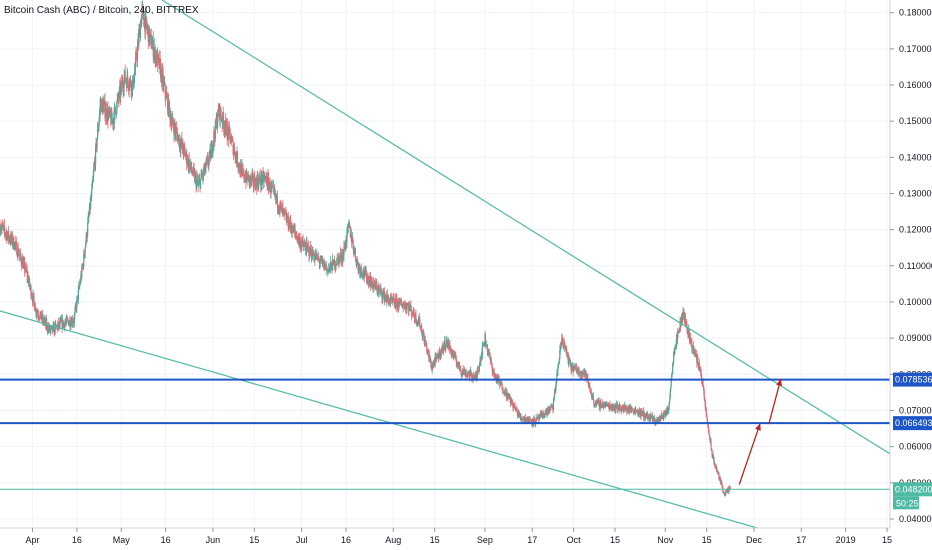 Image resolution: width=932 pixels, height=550 pixels. Describe the element at coordinates (915, 85) in the screenshot. I see `price-tick-label: 0.16000000` at that location.